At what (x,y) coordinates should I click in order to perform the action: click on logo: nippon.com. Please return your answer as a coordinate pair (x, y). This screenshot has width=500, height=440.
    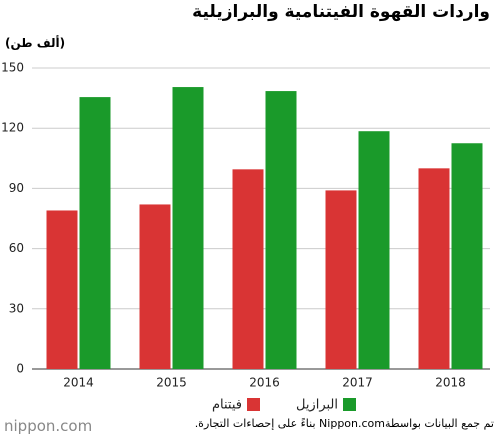
    Looking at the image, I should click on (48, 426).